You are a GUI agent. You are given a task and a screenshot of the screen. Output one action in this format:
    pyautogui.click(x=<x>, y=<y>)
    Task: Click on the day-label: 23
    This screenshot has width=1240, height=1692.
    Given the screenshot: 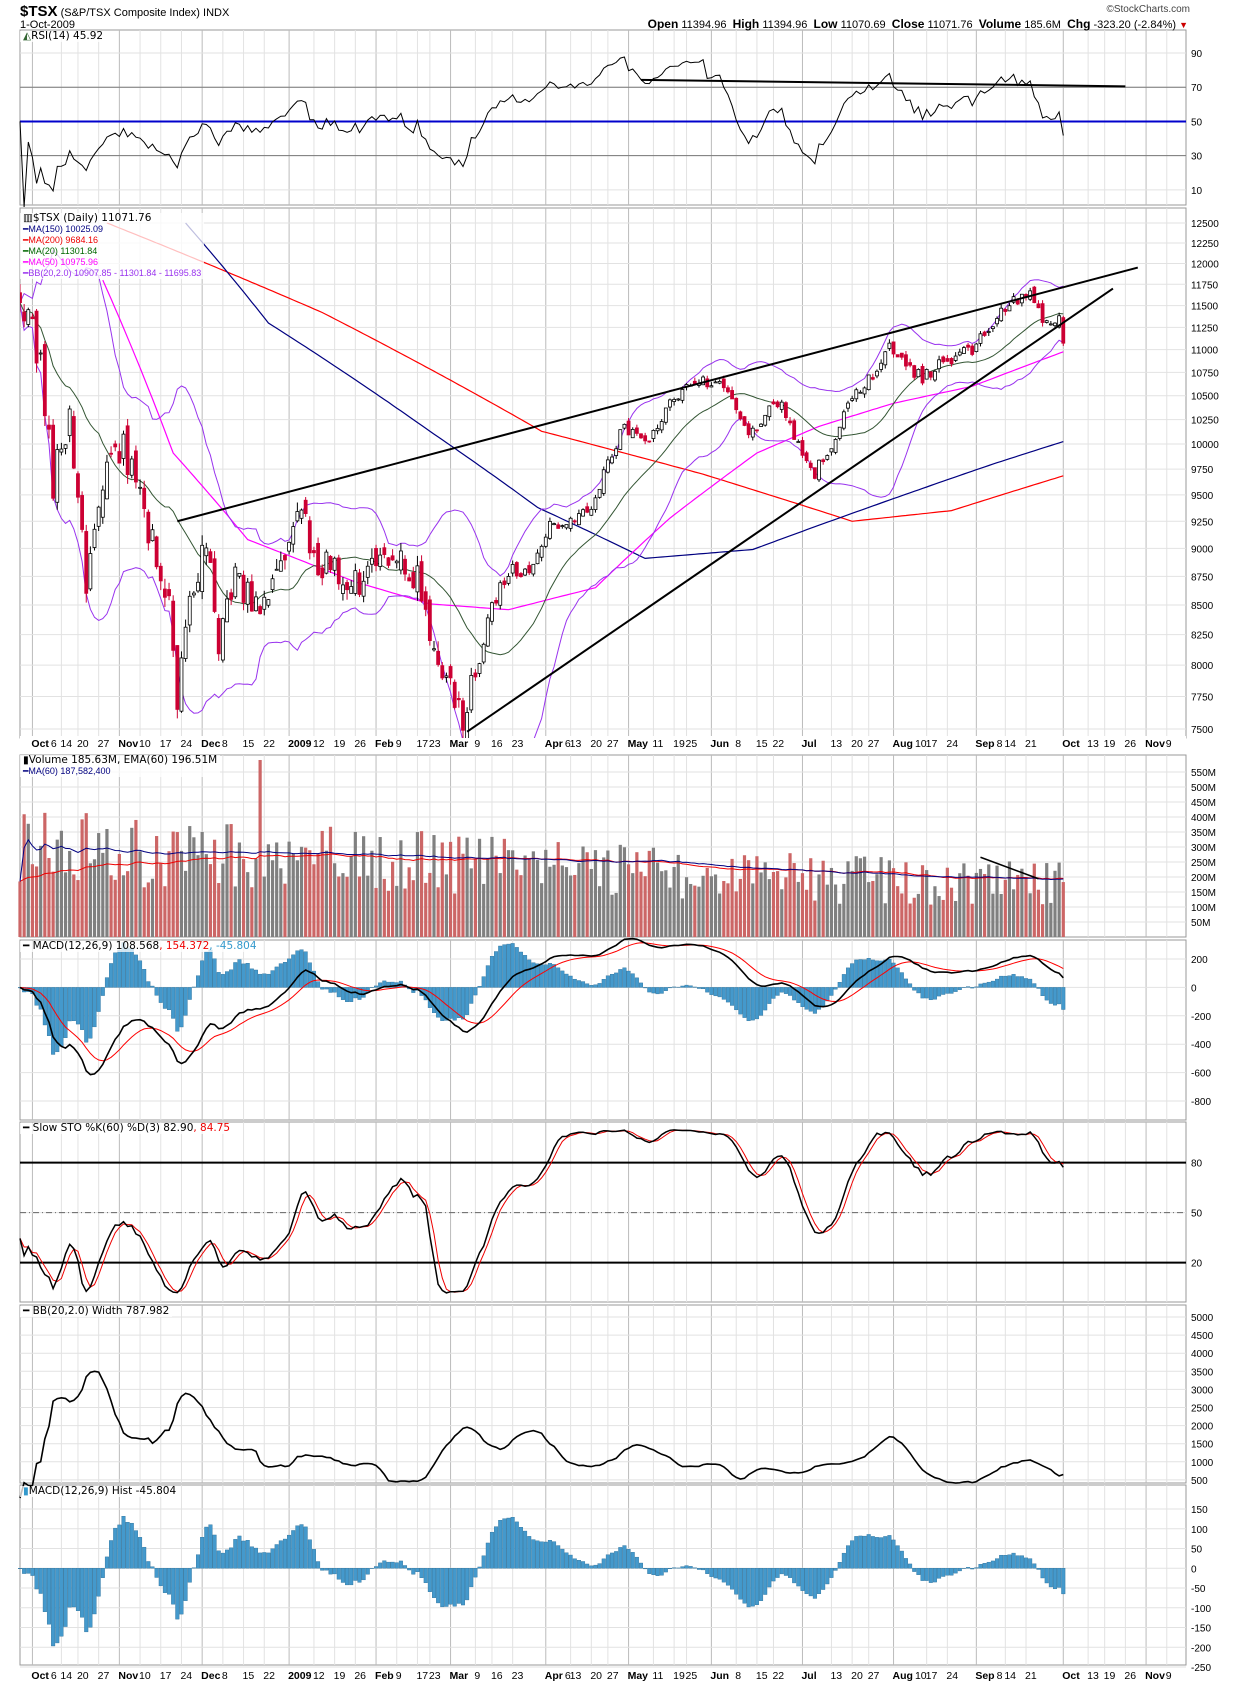 What is the action you would take?
    pyautogui.click(x=435, y=744)
    